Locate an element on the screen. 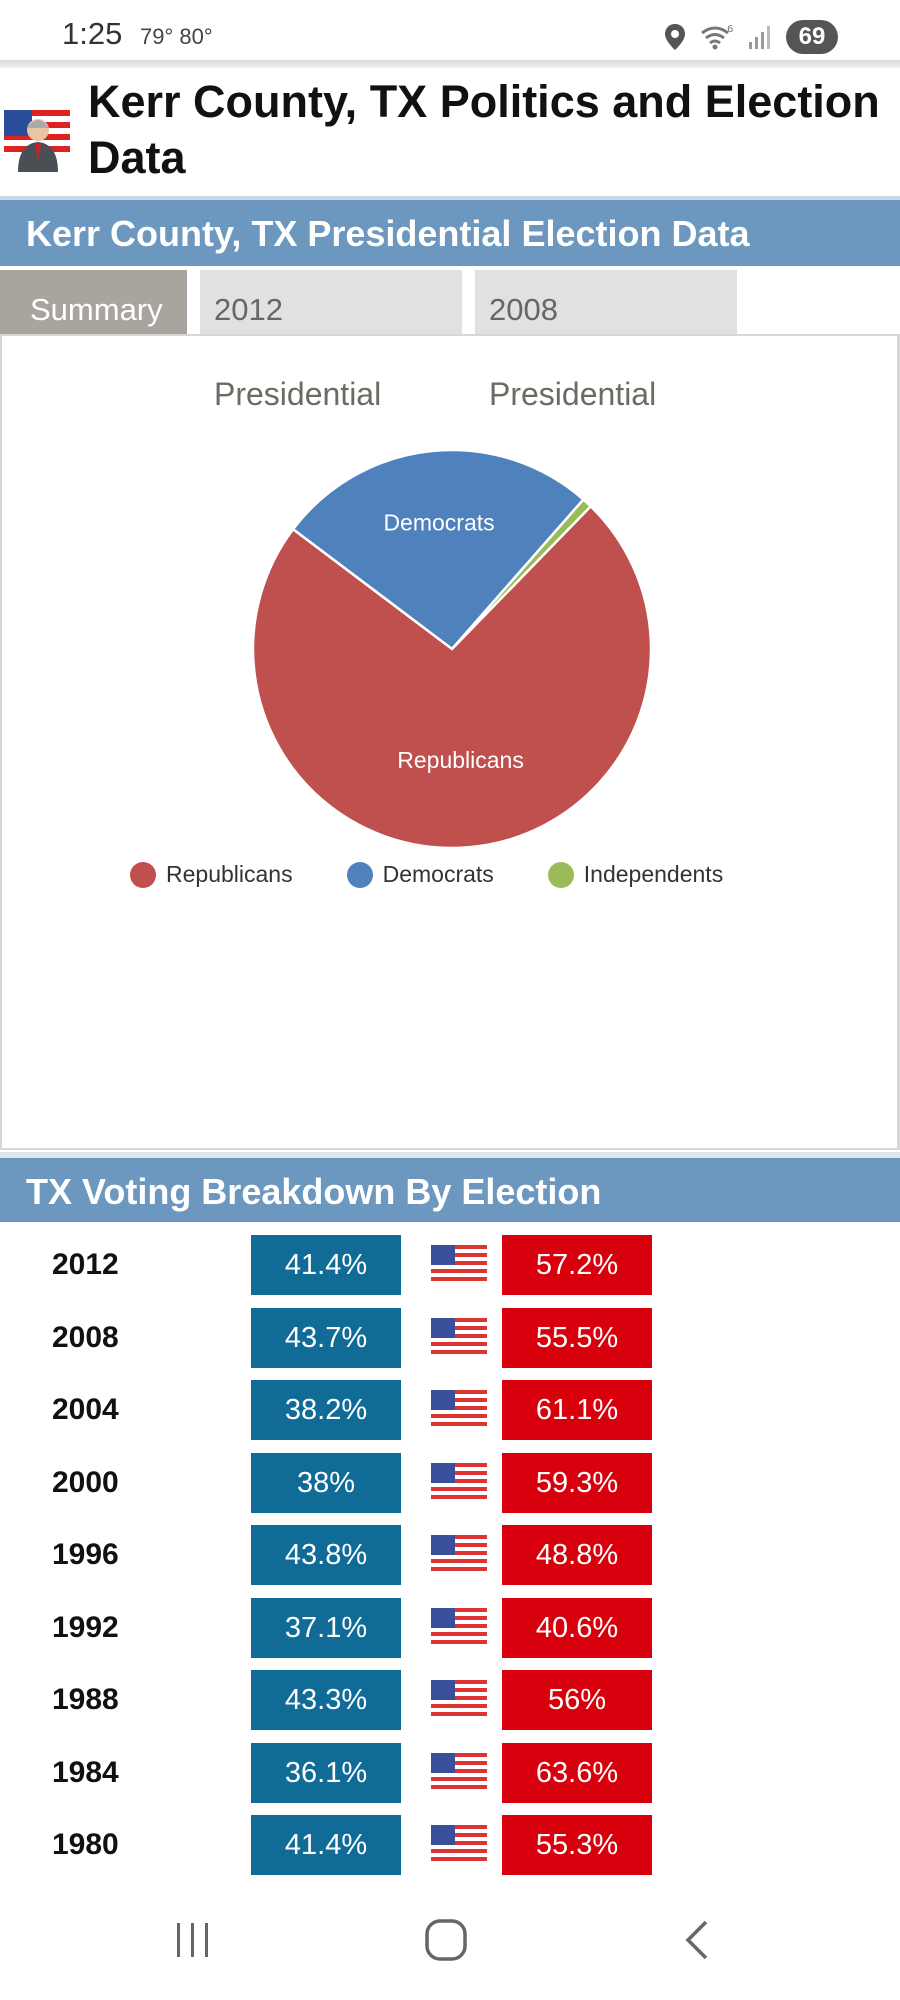 This screenshot has width=900, height=2000. status-time: 1:25 is located at coordinates (92, 33).